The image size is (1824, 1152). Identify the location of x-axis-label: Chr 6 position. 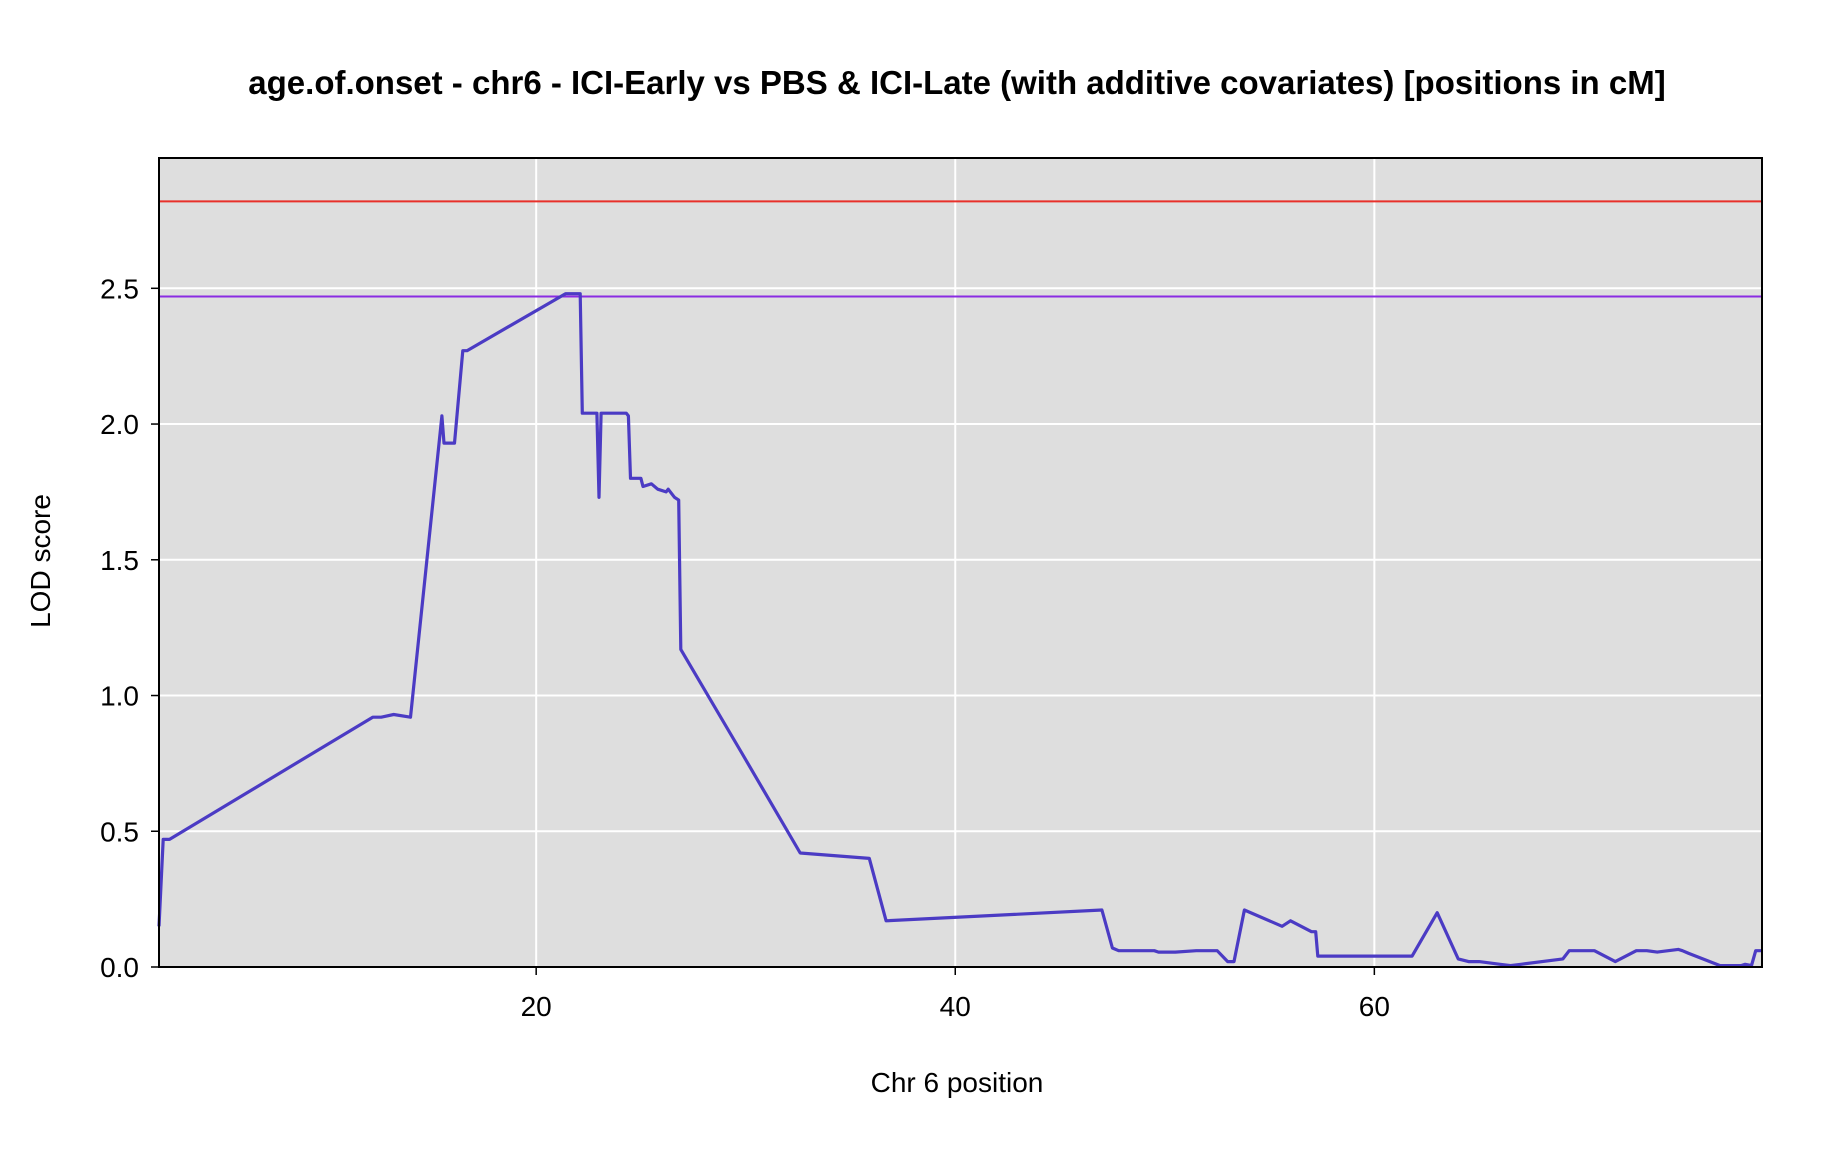
(957, 1082).